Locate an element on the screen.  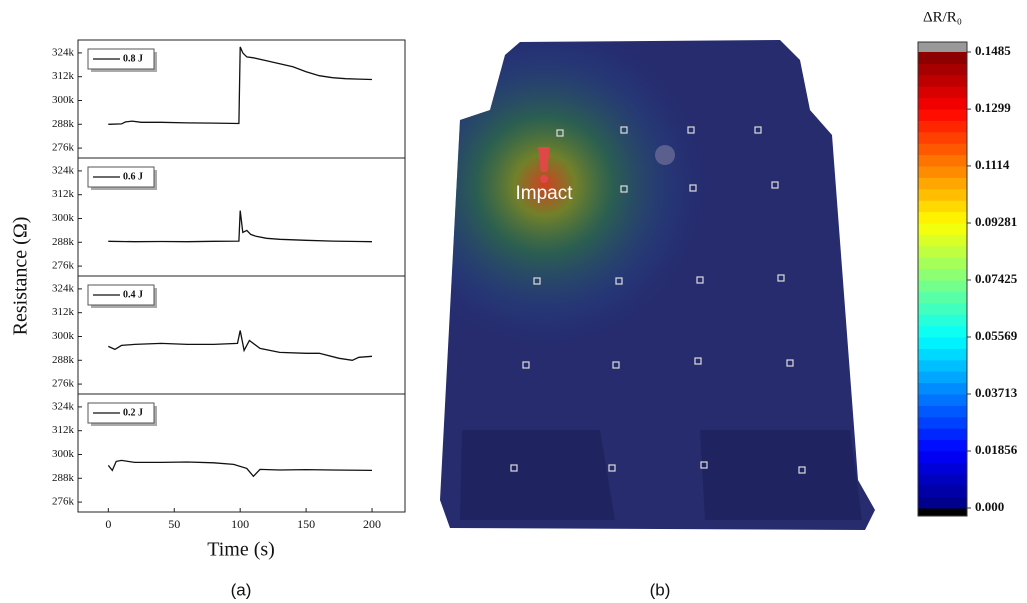
colorbar-tick-label: 0.01856 is located at coordinates (996, 449).